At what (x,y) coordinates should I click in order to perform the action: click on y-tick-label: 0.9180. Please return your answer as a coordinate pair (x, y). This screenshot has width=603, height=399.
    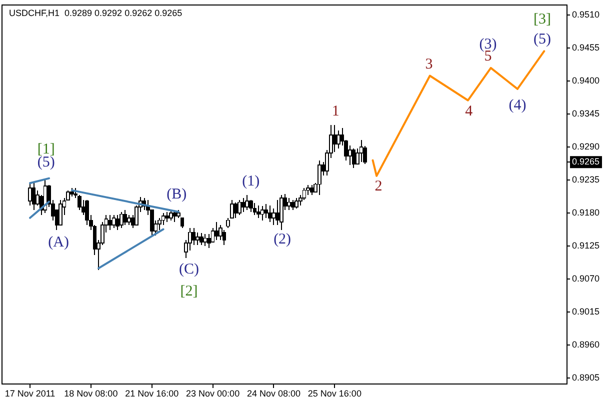
    Looking at the image, I should click on (586, 212).